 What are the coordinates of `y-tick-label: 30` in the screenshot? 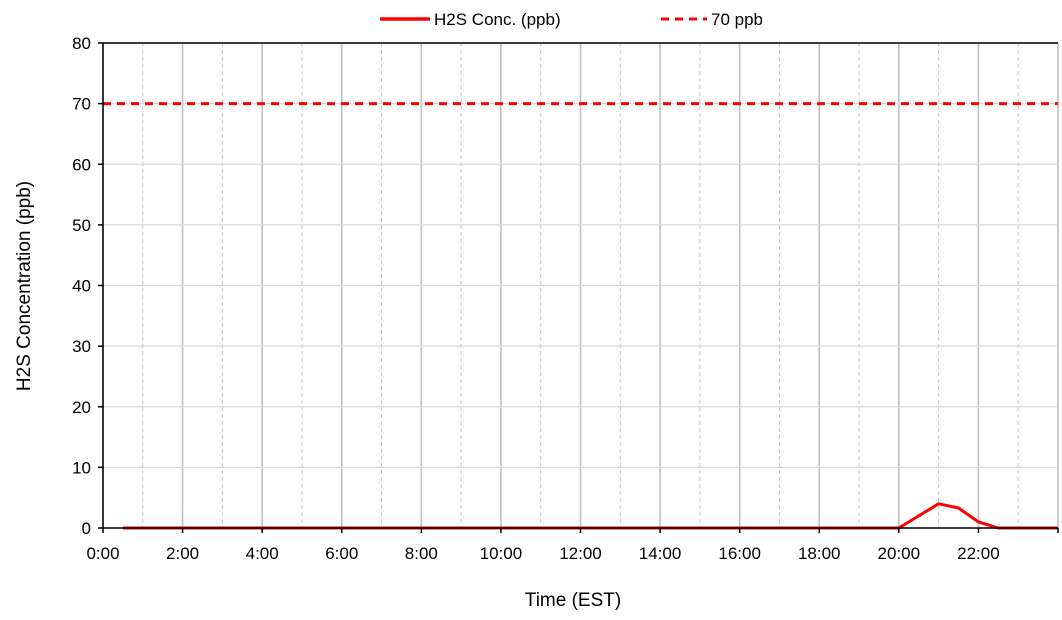 It's located at (81, 346).